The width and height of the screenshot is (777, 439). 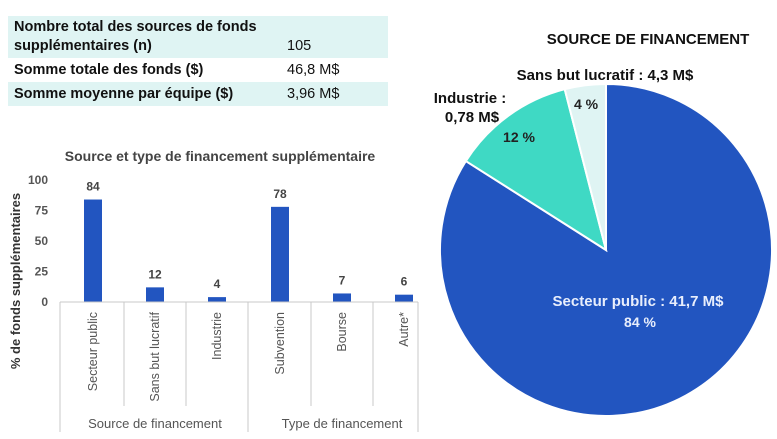 I want to click on y-tick-label: 75, so click(x=42, y=211).